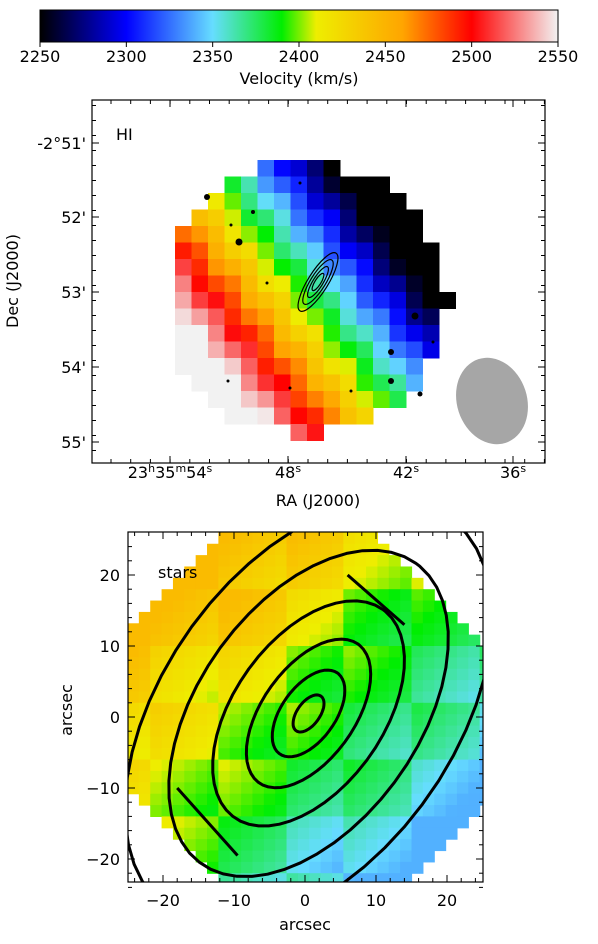  Describe the element at coordinates (492, 401) in the screenshot. I see `hi-beam` at that location.